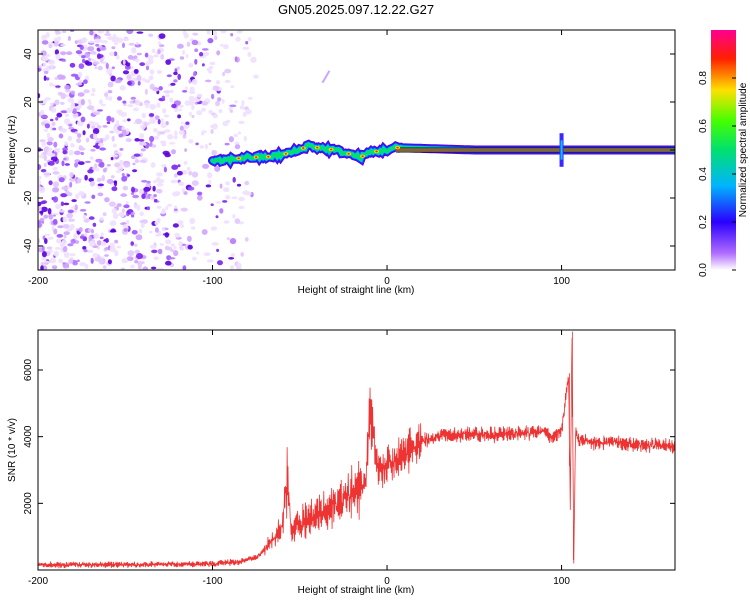 The image size is (750, 600). Describe the element at coordinates (387, 281) in the screenshot. I see `spectrogram-x-tick-label: 0` at that location.